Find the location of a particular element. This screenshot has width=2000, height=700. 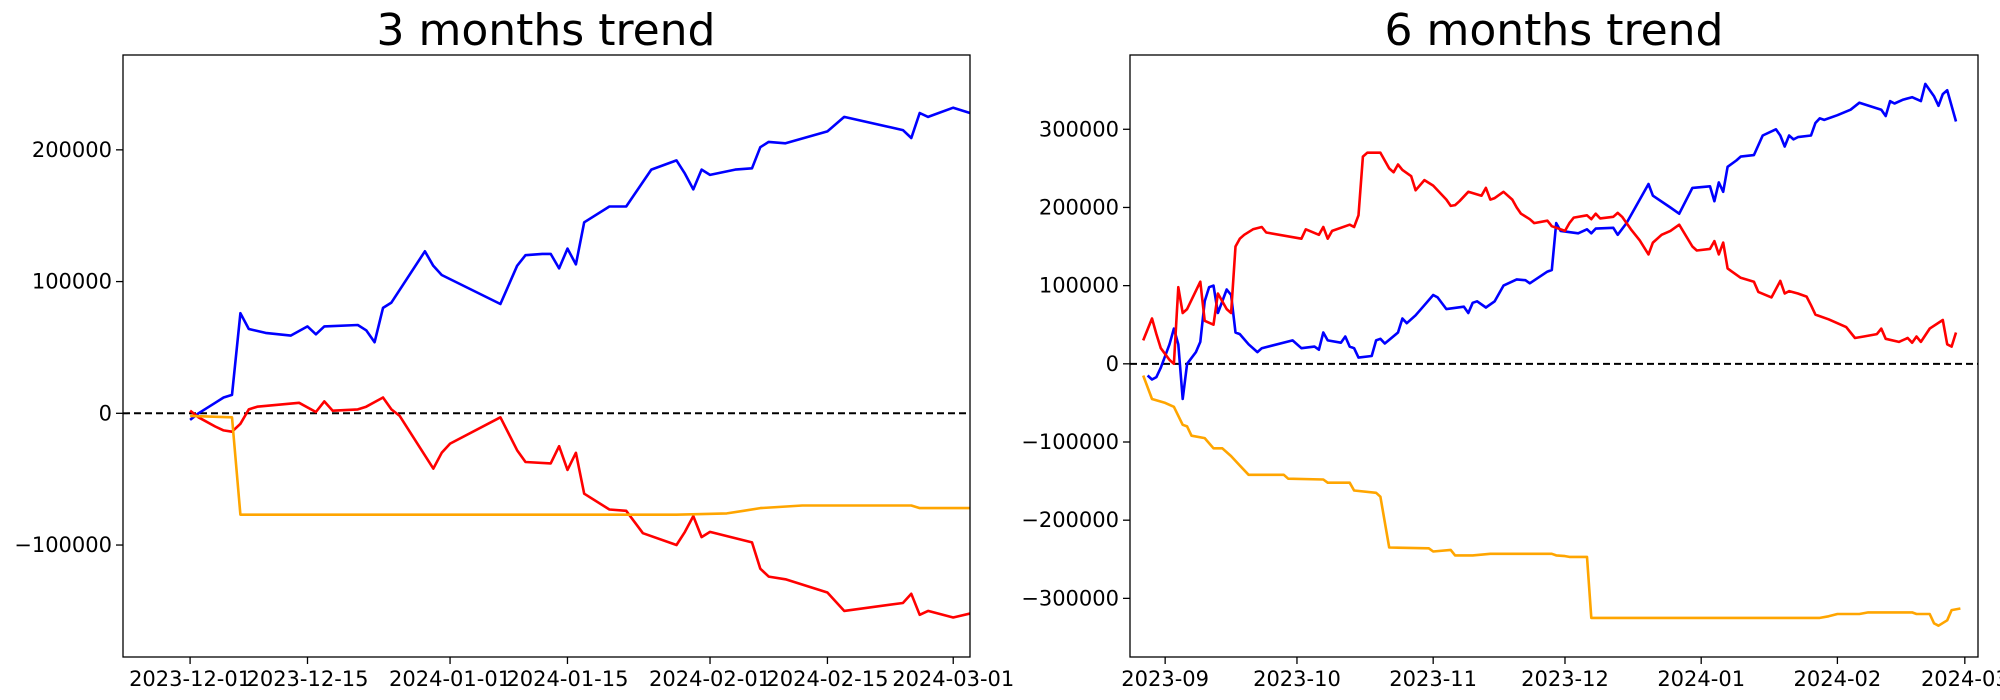

x-tick-label: 2024-03-01 is located at coordinates (953, 679).